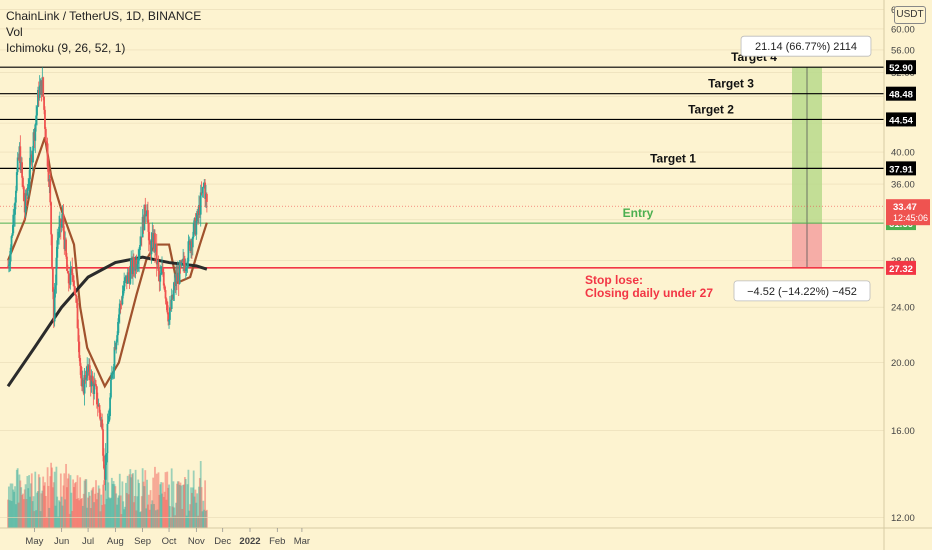 This screenshot has width=932, height=550. What do you see at coordinates (903, 185) in the screenshot?
I see `price-tick-label: 36.00` at bounding box center [903, 185].